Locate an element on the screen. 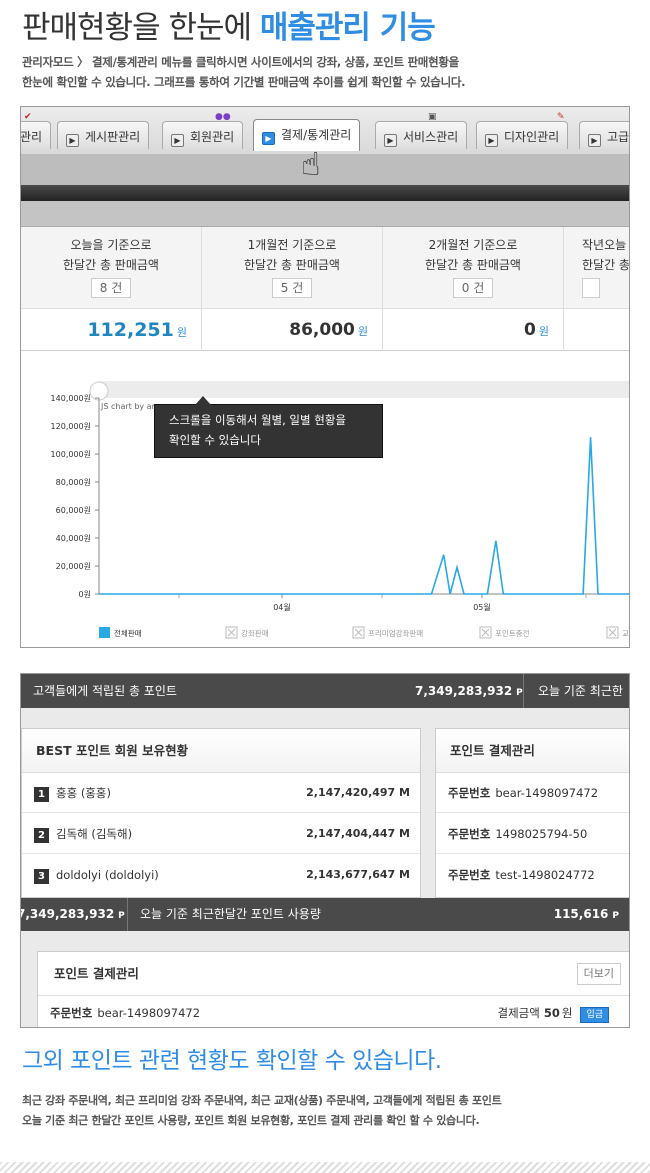 This screenshot has height=1173, width=650. scroll-handle is located at coordinates (99, 391).